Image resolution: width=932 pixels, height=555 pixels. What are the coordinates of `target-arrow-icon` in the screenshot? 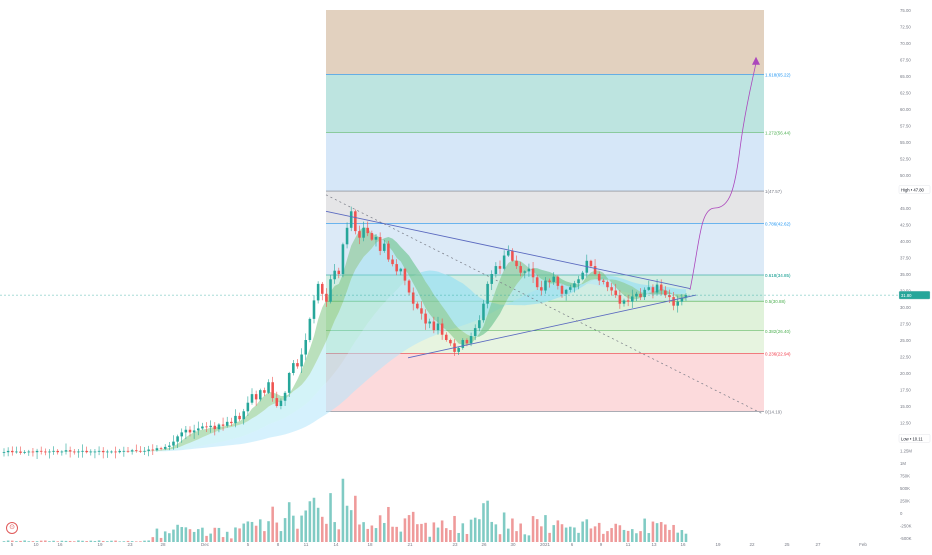 It's located at (756, 60).